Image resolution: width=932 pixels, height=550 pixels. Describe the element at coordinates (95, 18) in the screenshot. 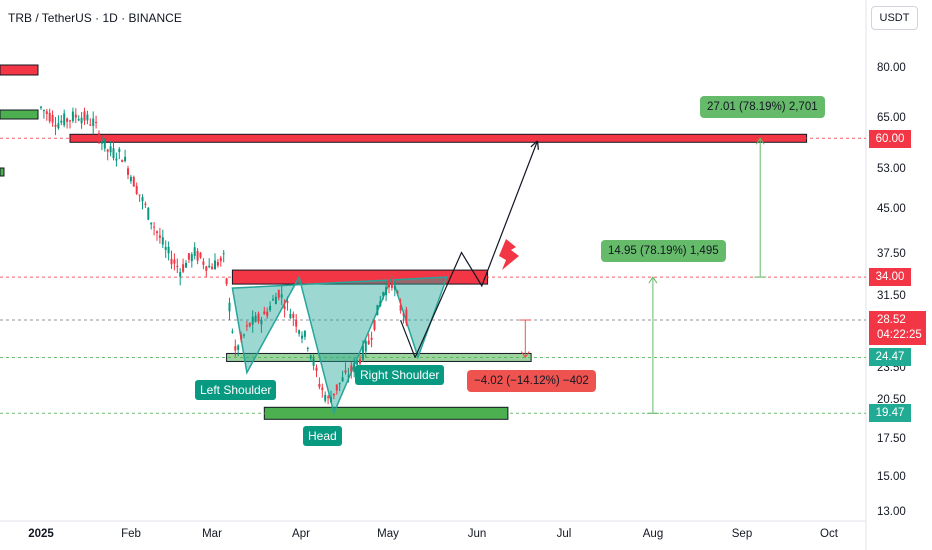

I see `symbol-title: TRB / TetherUS · 1D · BINANCE` at that location.